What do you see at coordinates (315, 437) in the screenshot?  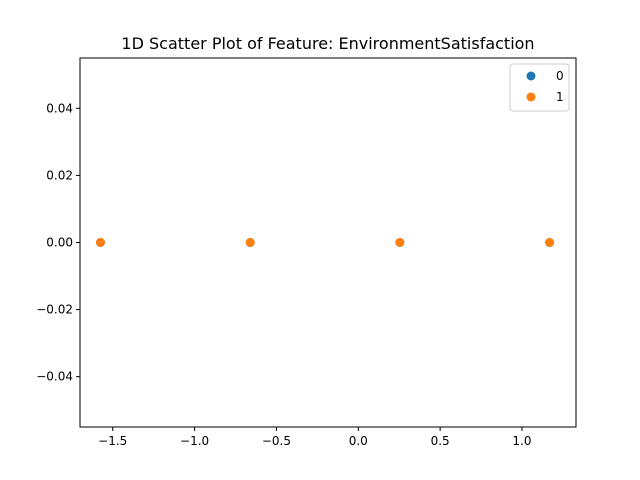 I see `x-axis-ticks: −1.5 −1.0 −0.5 0.0 0.5 1.0` at bounding box center [315, 437].